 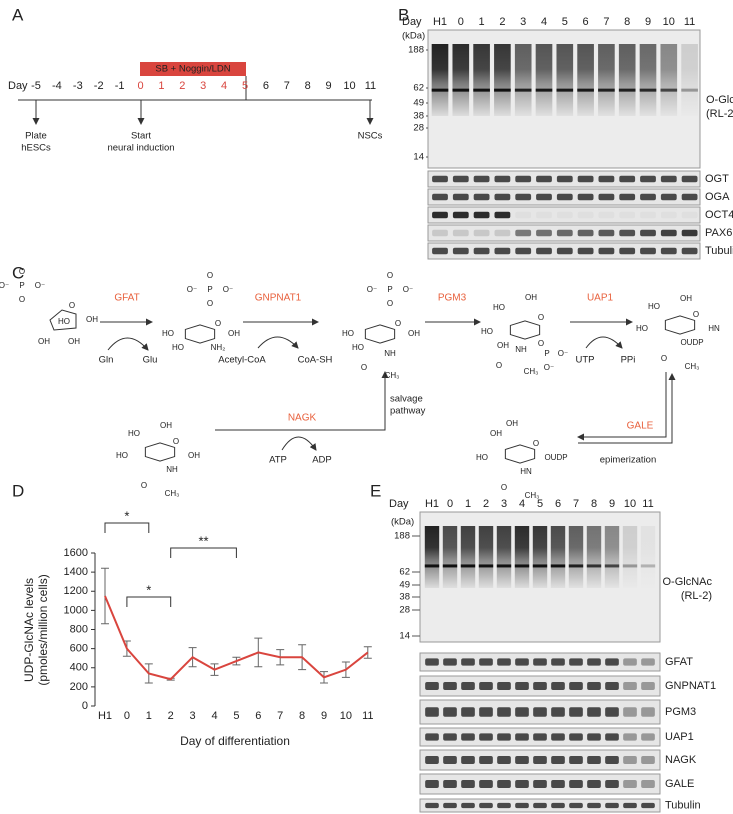 What do you see at coordinates (600, 298) in the screenshot?
I see `enzyme-label: UAP1` at bounding box center [600, 298].